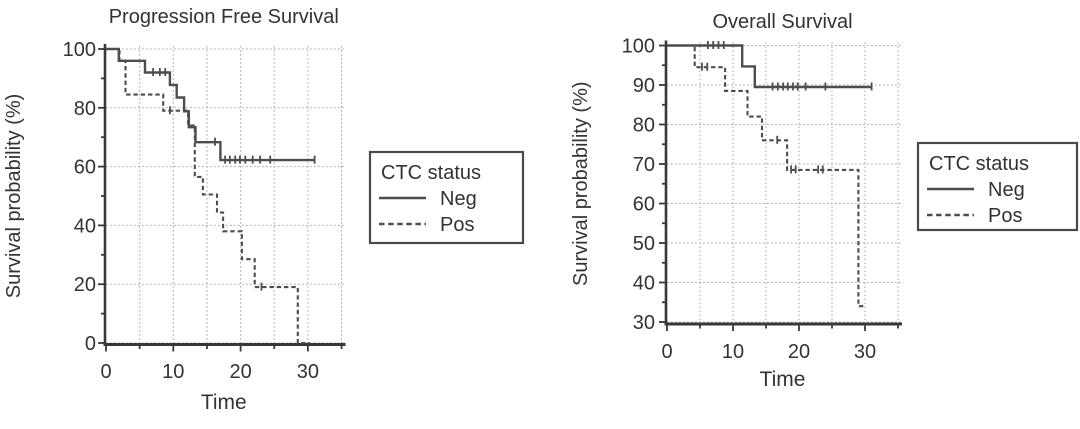 The height and width of the screenshot is (429, 1080). What do you see at coordinates (644, 323) in the screenshot?
I see `y-tick-label: 30` at bounding box center [644, 323].